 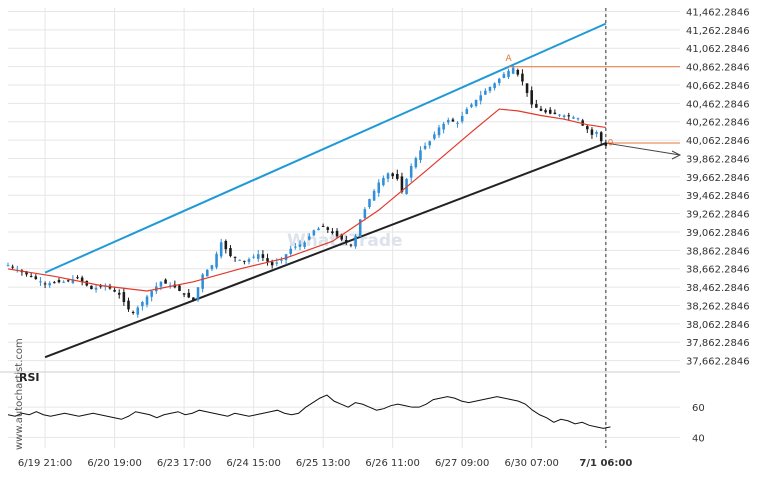 I want to click on y-tick-label: 41,262.2846, so click(x=718, y=31).